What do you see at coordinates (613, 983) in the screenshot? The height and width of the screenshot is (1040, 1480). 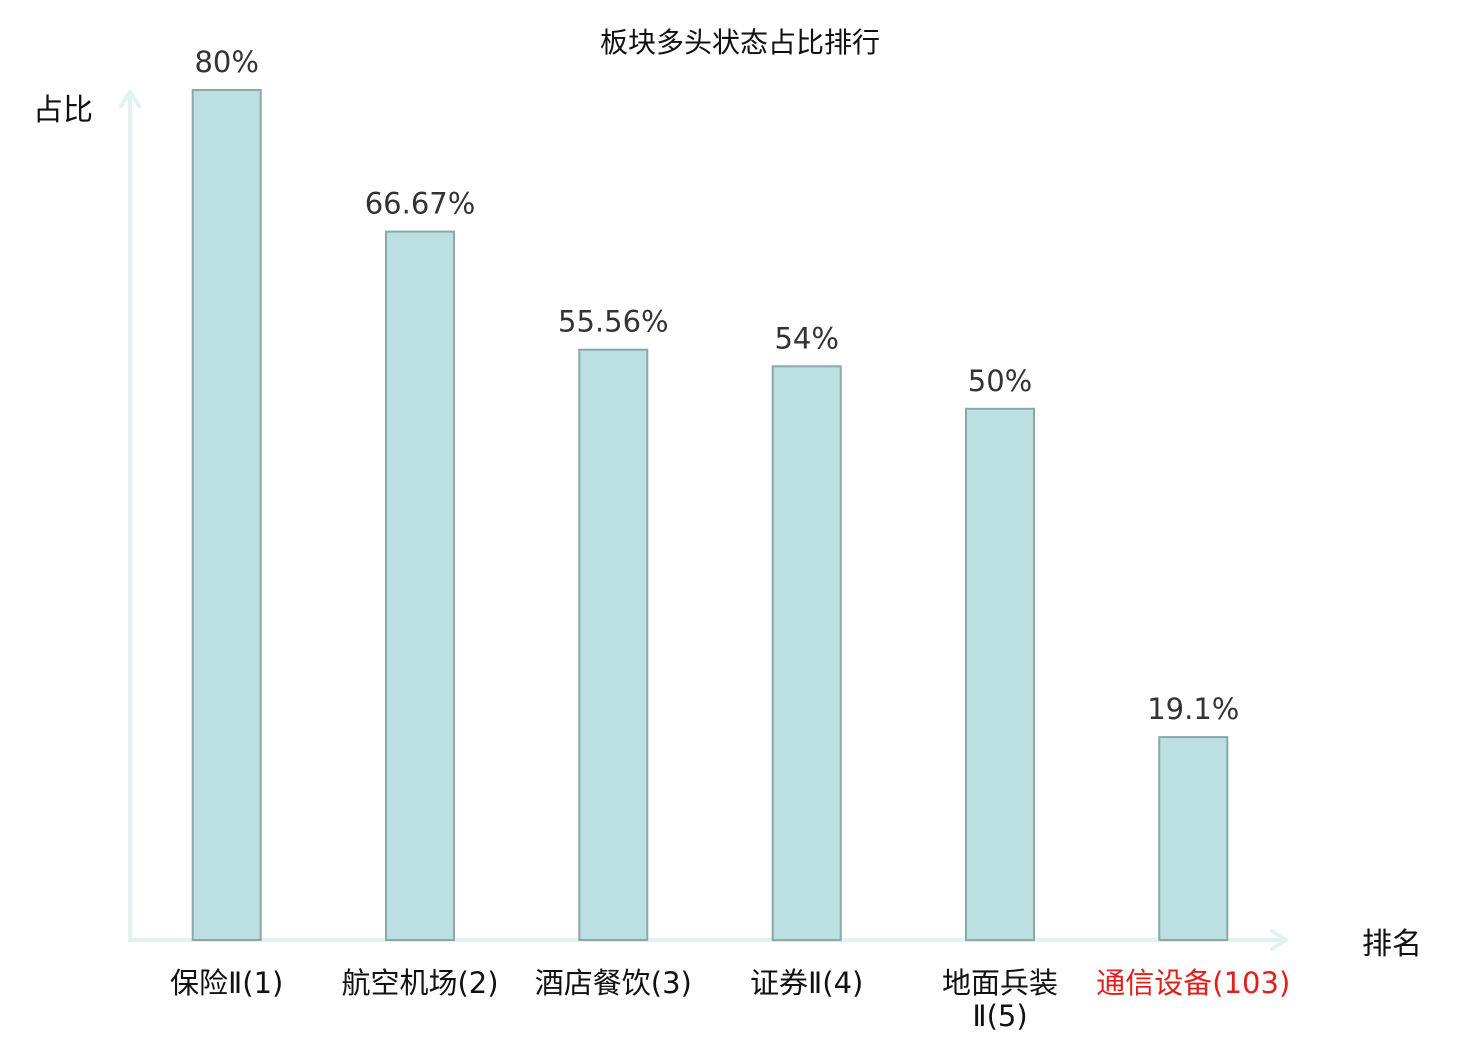 I see `category-label-3: 酒店餐饮(3)` at bounding box center [613, 983].